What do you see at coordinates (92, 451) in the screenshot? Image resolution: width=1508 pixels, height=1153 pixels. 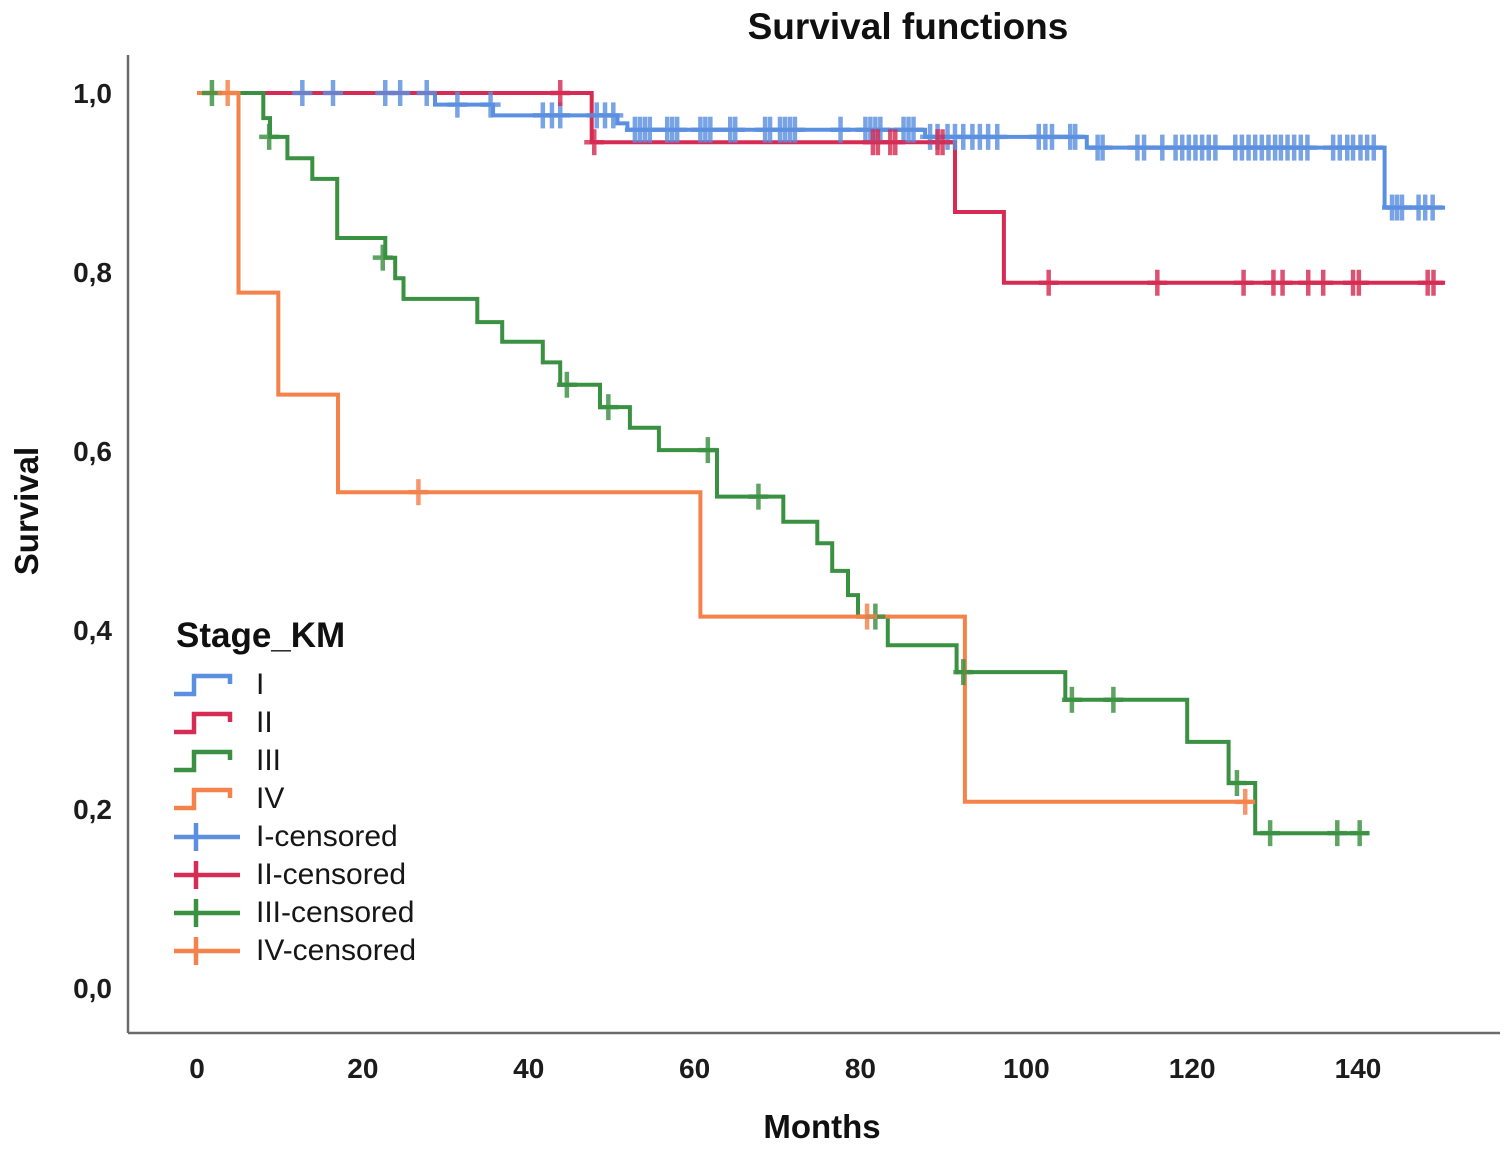 I see `y-tick-label: 0,6` at bounding box center [92, 451].